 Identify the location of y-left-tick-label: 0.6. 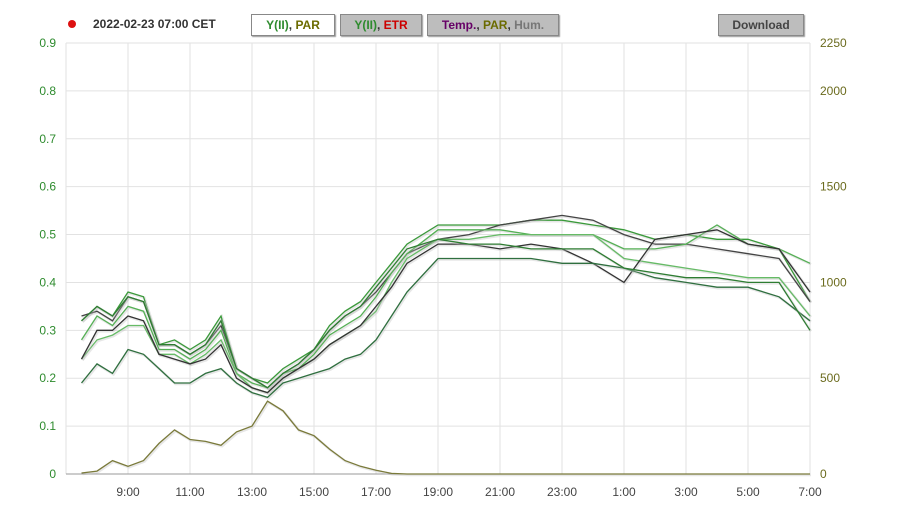
(47, 187).